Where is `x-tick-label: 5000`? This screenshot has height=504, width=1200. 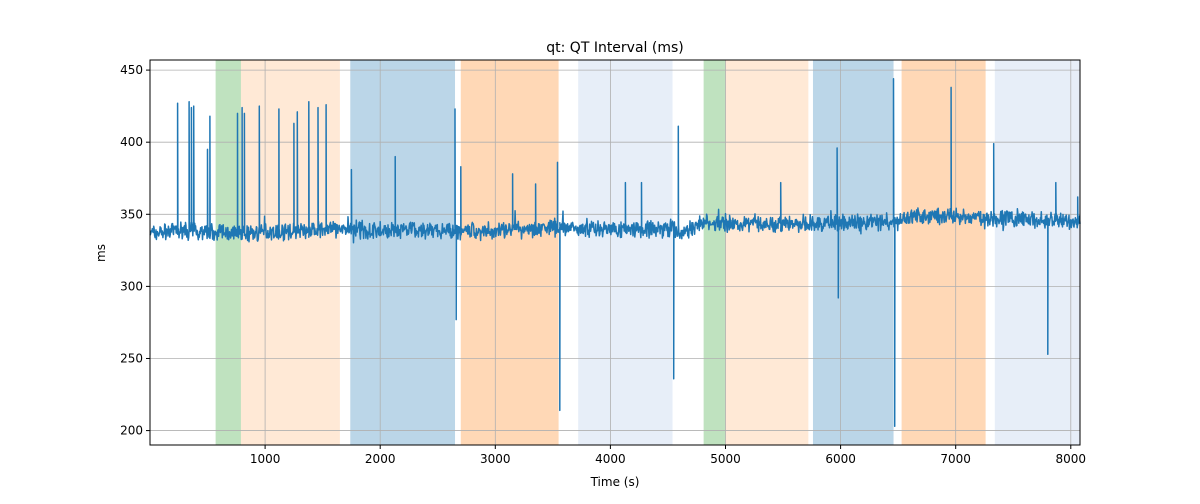 x-tick-label: 5000 is located at coordinates (725, 459).